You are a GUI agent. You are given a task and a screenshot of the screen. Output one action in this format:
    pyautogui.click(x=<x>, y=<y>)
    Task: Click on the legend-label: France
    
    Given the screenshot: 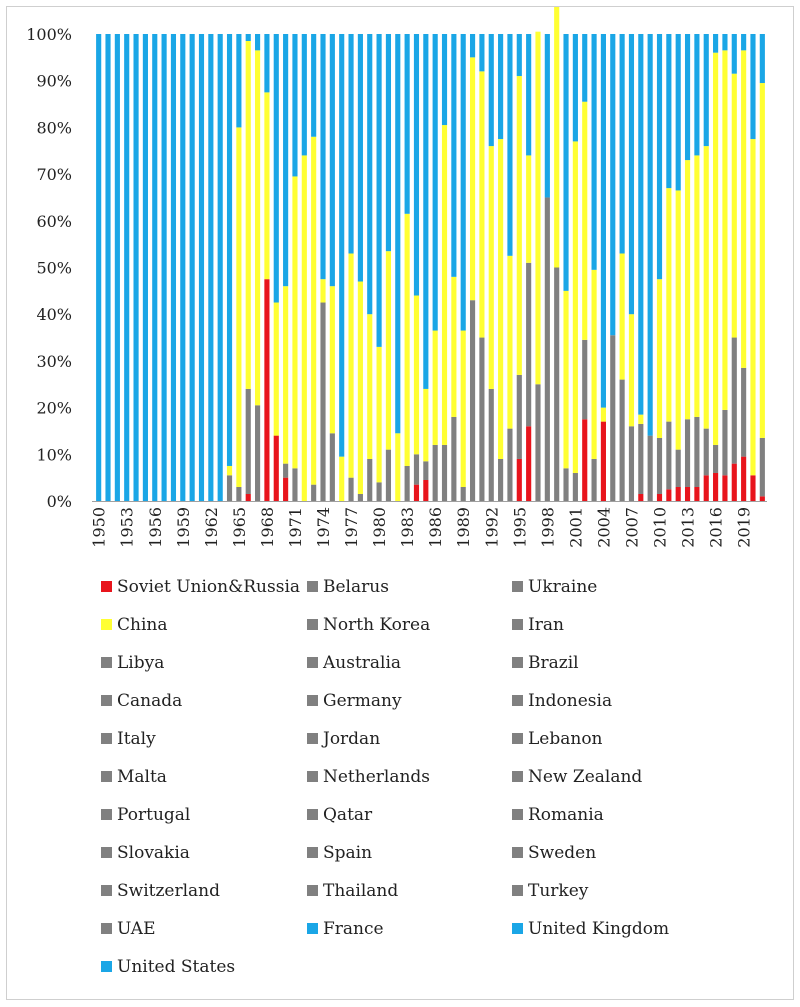 What is the action you would take?
    pyautogui.click(x=353, y=929)
    